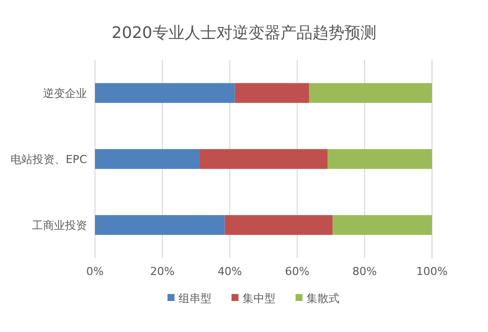 This screenshot has height=332, width=488. What do you see at coordinates (59, 225) in the screenshot?
I see `y-tick-label: 工商业投资` at bounding box center [59, 225].